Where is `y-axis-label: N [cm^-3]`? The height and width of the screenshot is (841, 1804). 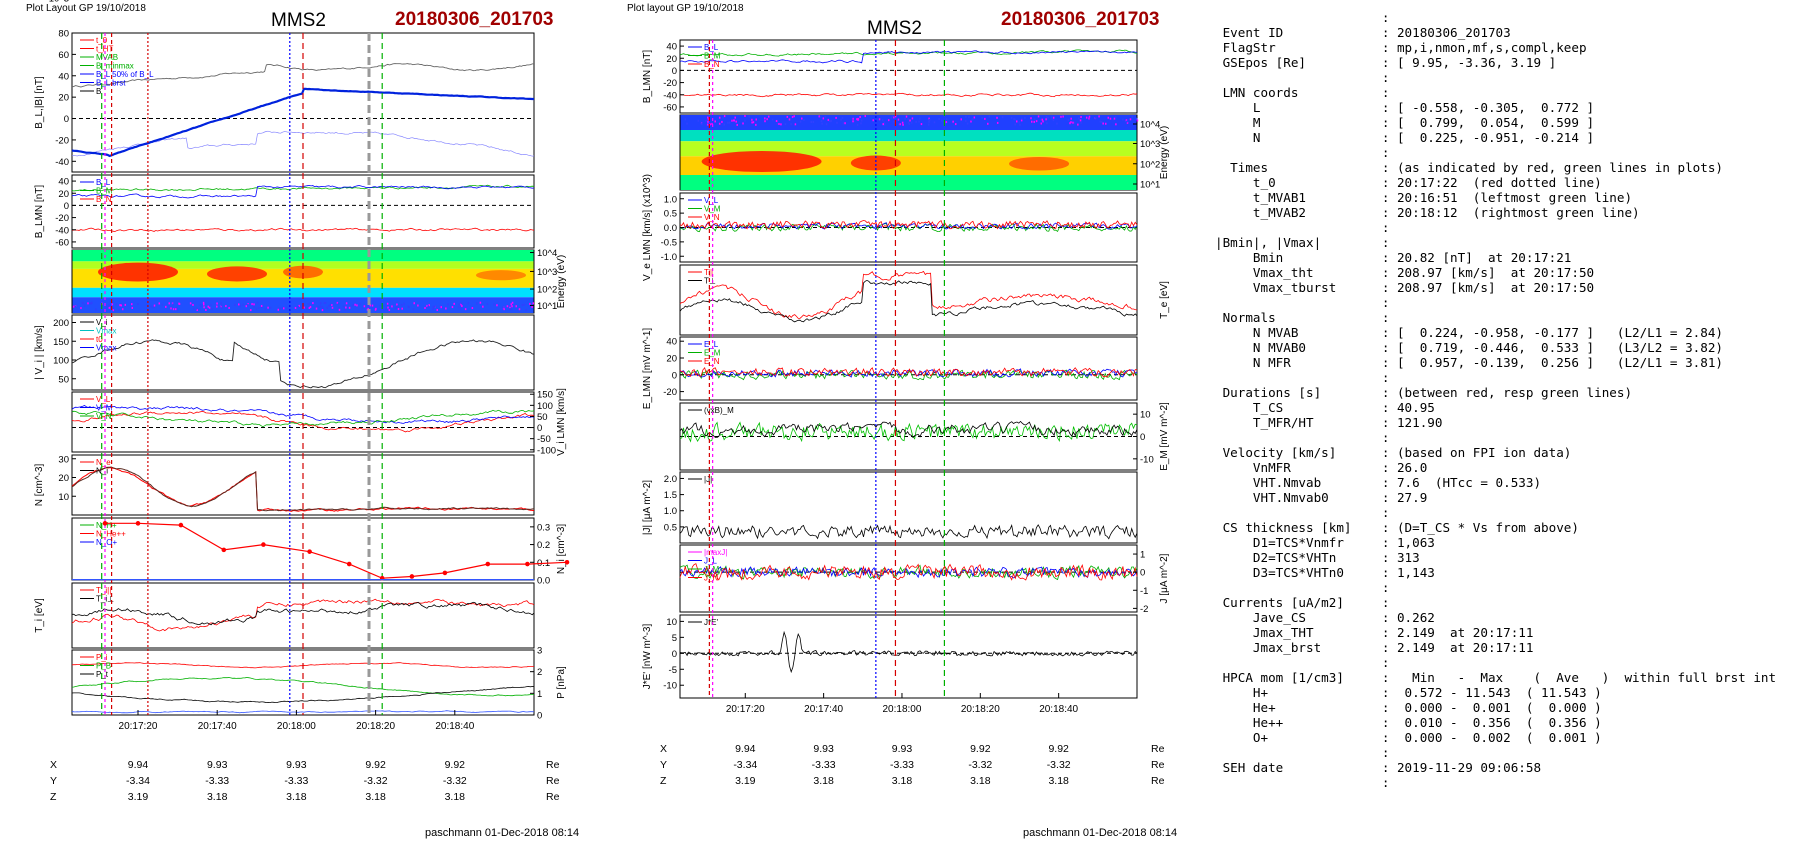 y-axis-label: N [cm^-3] is located at coordinates (39, 485).